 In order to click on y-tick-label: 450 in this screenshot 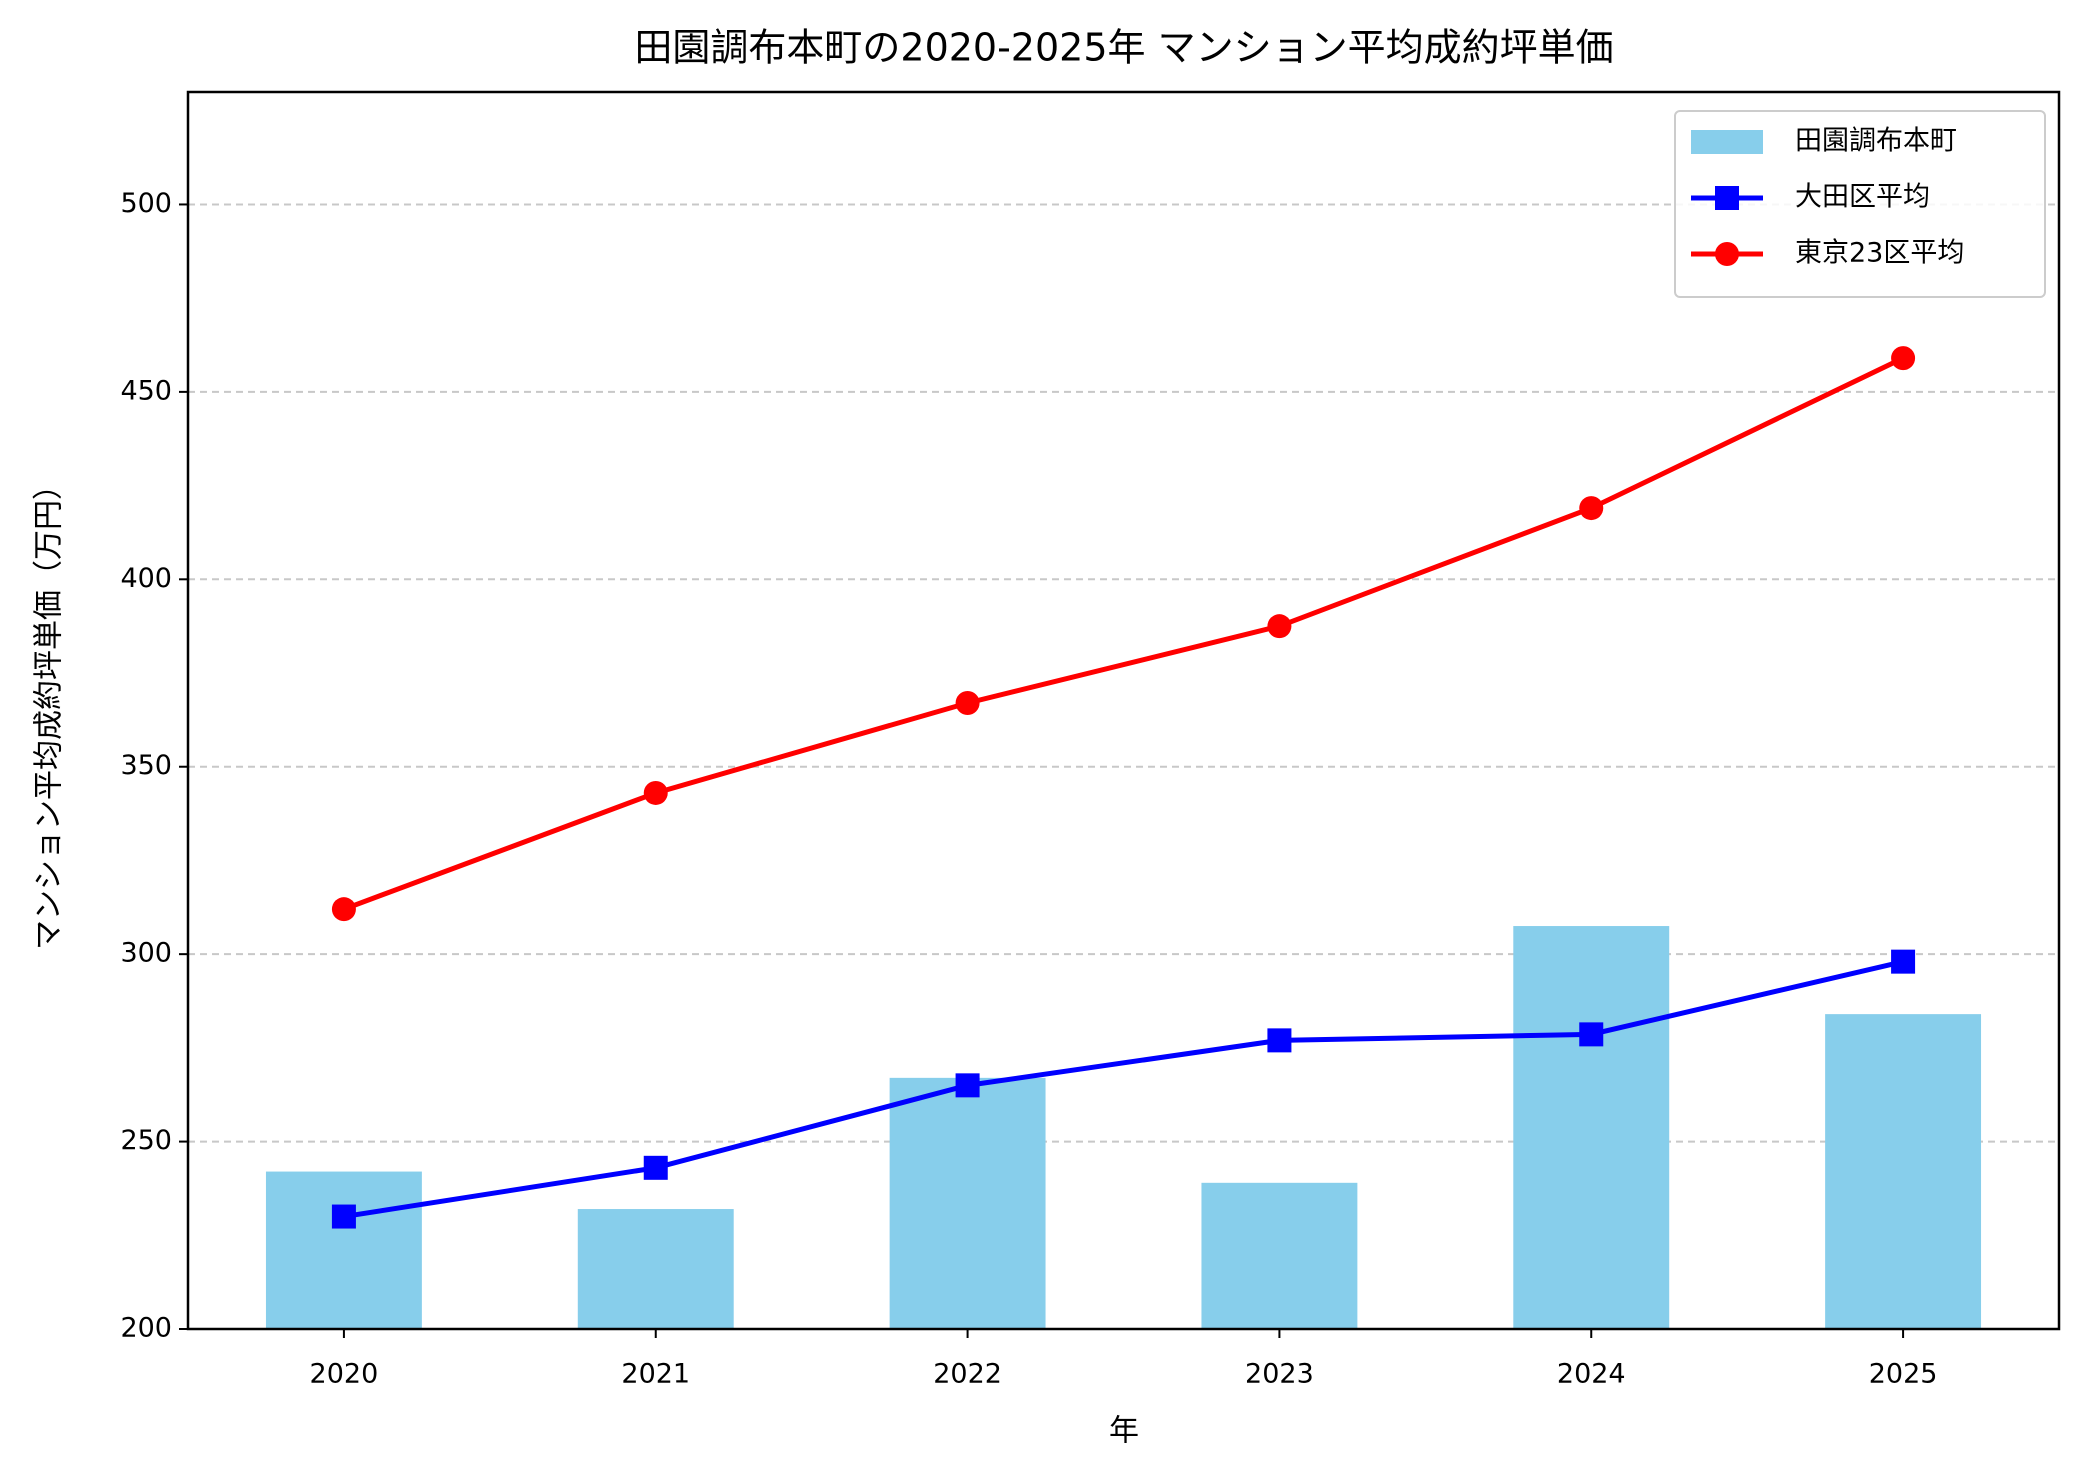, I will do `click(146, 390)`.